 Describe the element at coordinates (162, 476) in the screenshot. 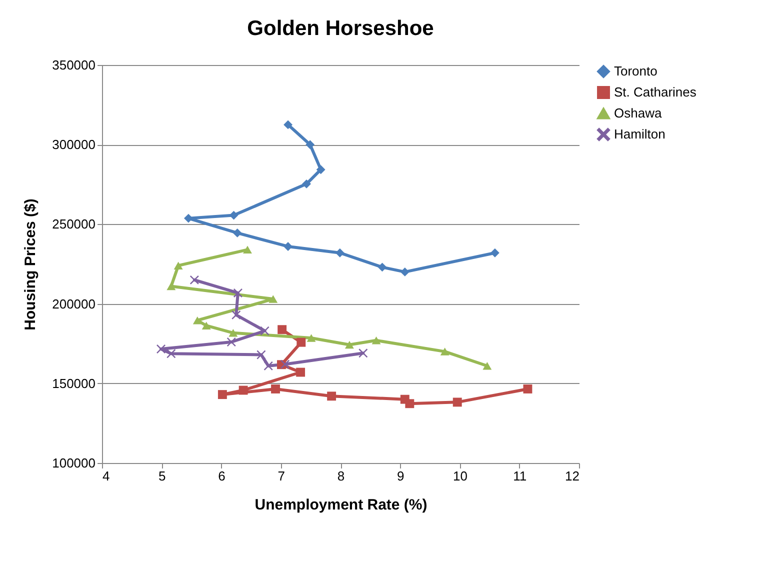

I see `x-tick-label: 5` at that location.